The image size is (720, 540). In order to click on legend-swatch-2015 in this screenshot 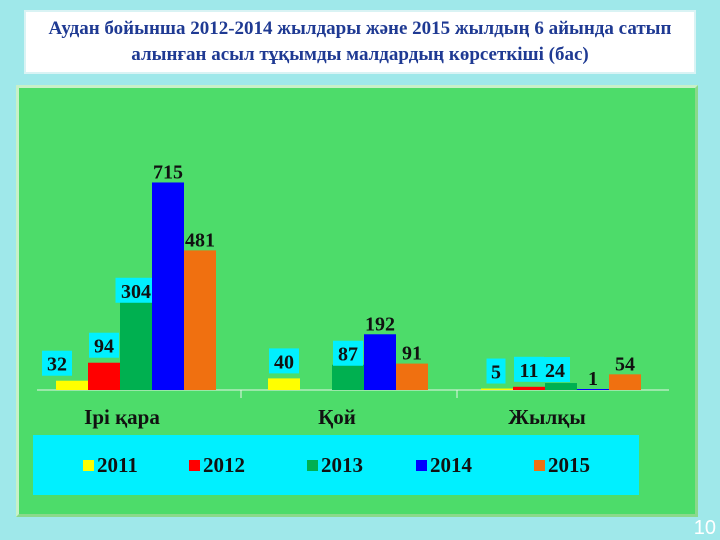, I will do `click(539, 465)`.